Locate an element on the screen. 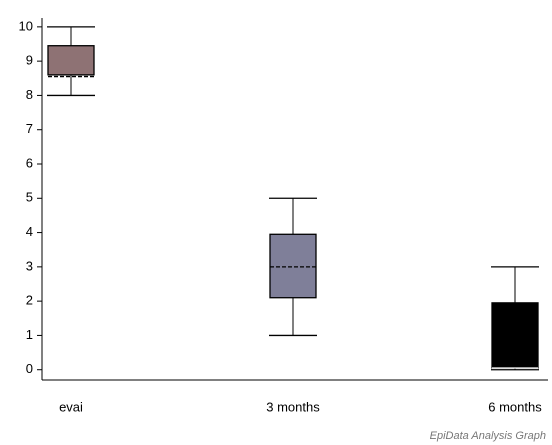 This screenshot has height=445, width=552. y-tick-label: 1 is located at coordinates (29, 334).